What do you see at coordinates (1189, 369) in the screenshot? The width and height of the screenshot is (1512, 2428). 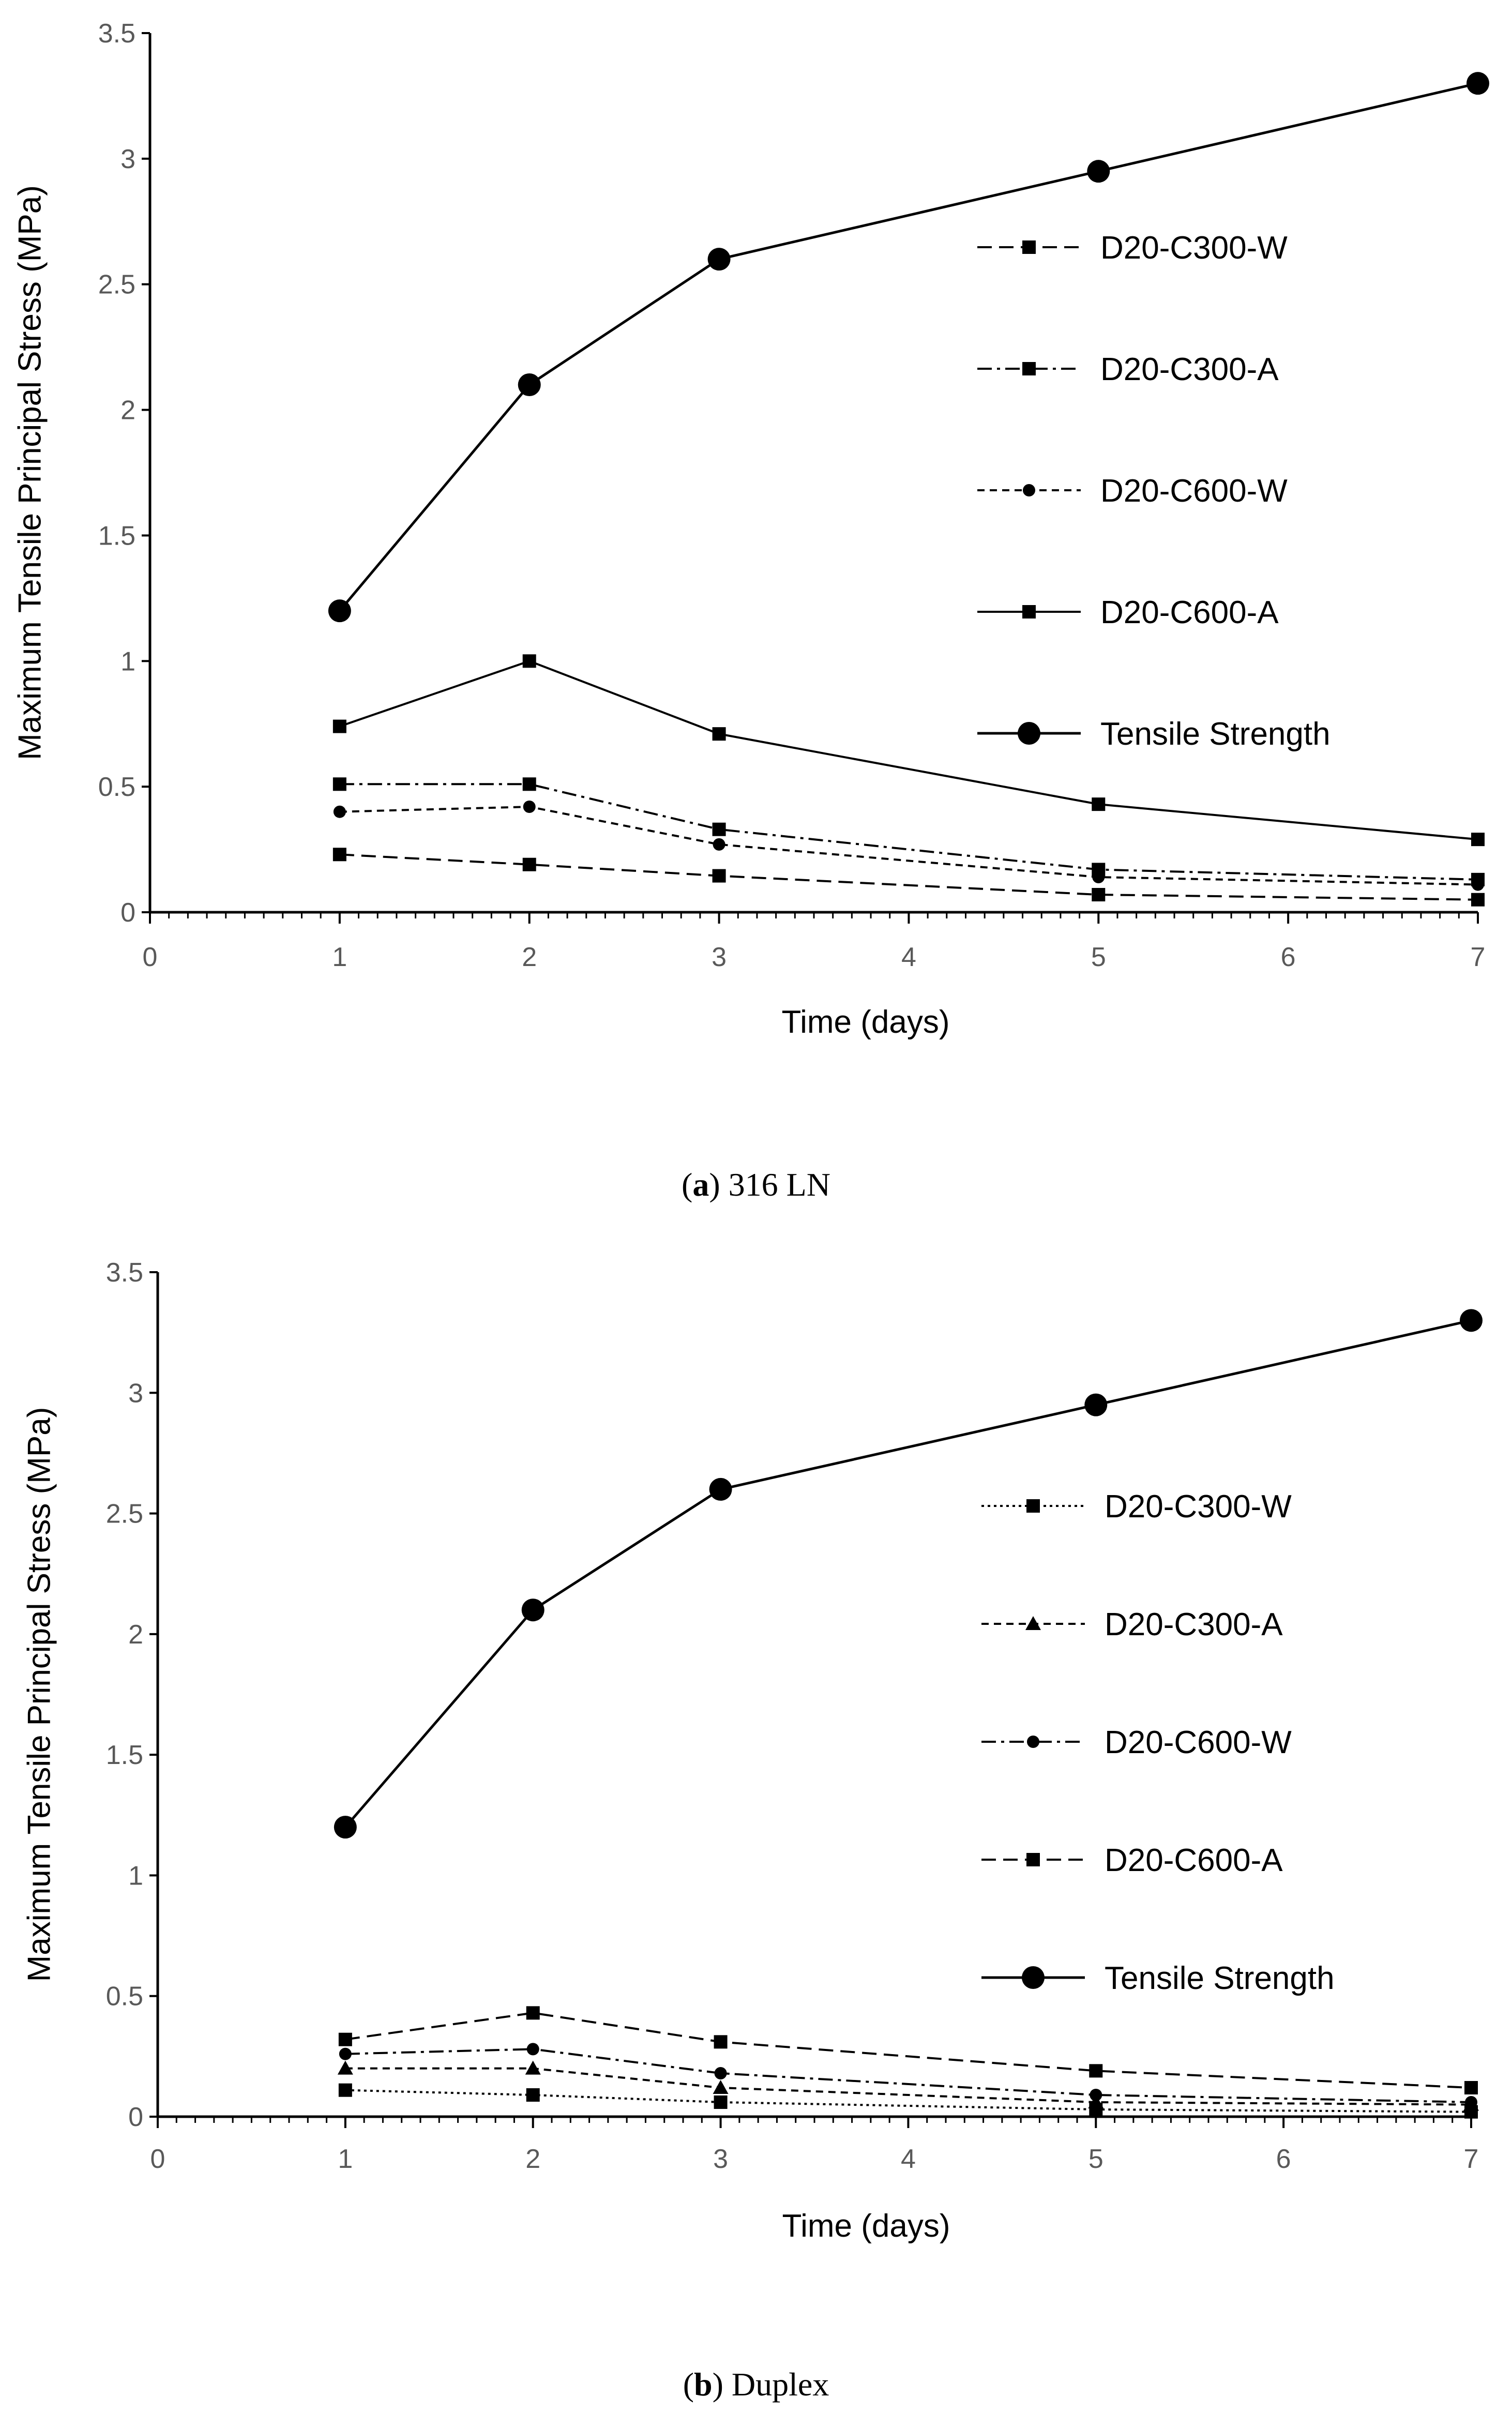 I see `legend-label: D20-C300-A` at bounding box center [1189, 369].